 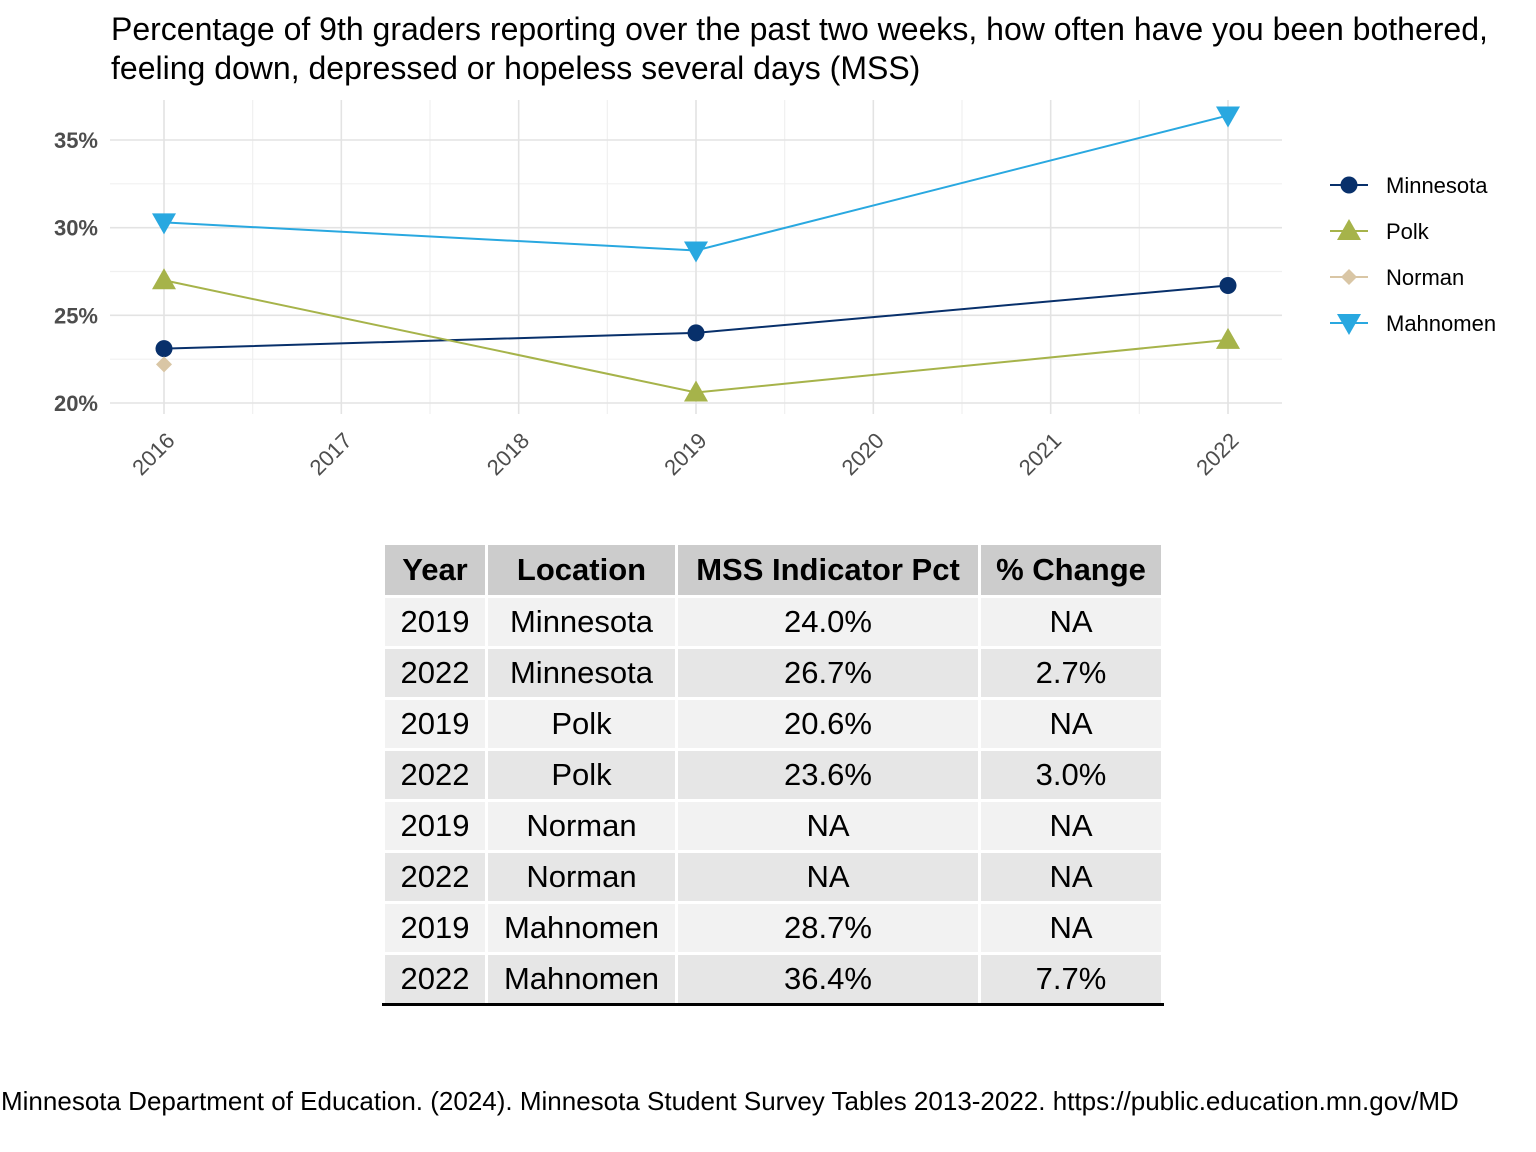 What do you see at coordinates (1071, 570) in the screenshot?
I see `column-header-pct-change: % Change` at bounding box center [1071, 570].